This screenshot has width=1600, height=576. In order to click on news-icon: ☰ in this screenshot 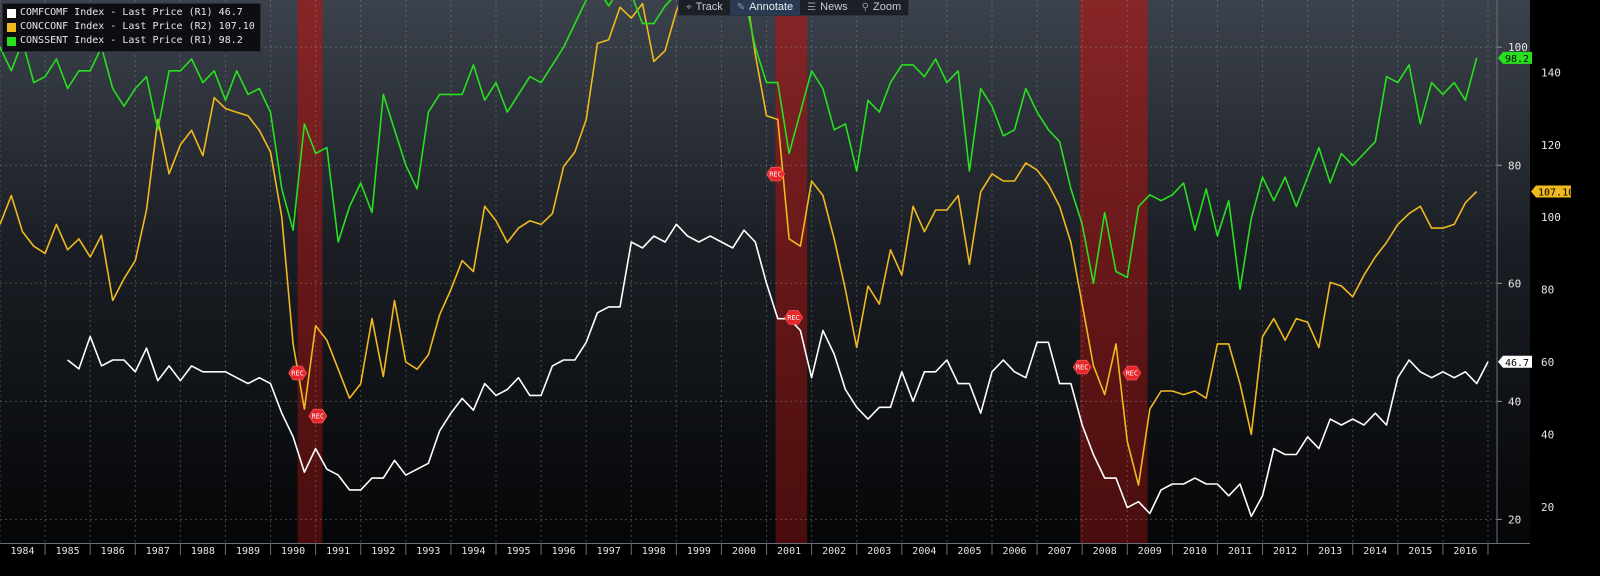, I will do `click(812, 7)`.